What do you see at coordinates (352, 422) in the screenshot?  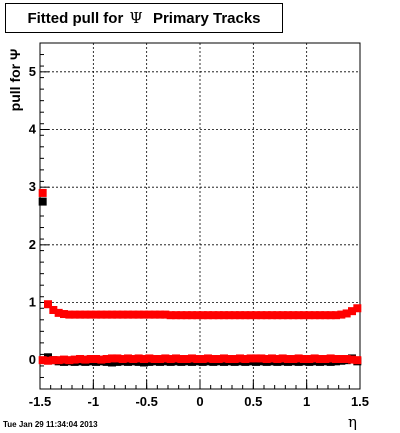 I see `x-axis-label: η` at bounding box center [352, 422].